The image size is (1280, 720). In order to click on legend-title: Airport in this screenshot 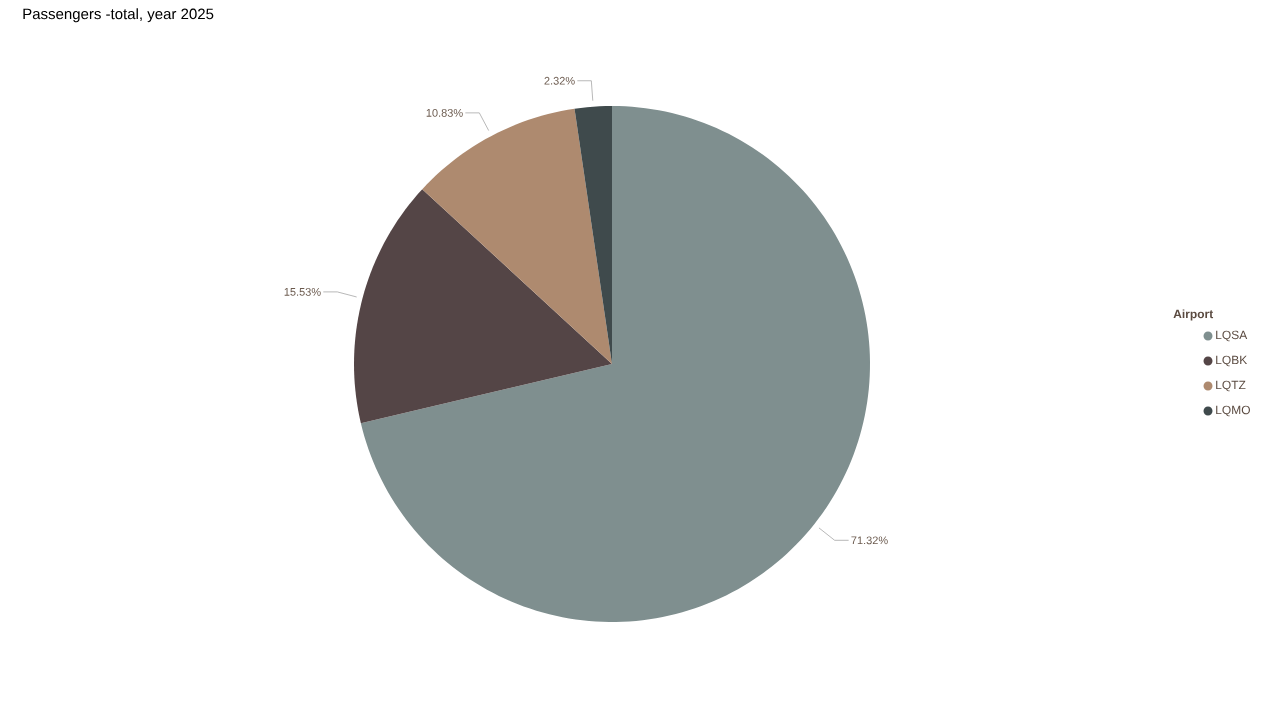, I will do `click(1193, 315)`.